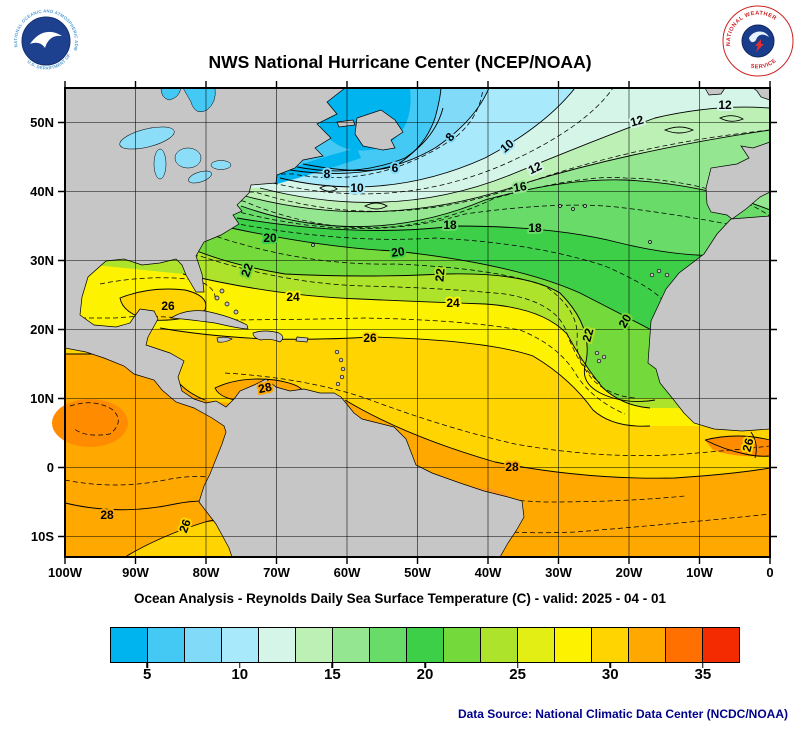 The width and height of the screenshot is (800, 737). I want to click on land-puerto-rico, so click(302, 339).